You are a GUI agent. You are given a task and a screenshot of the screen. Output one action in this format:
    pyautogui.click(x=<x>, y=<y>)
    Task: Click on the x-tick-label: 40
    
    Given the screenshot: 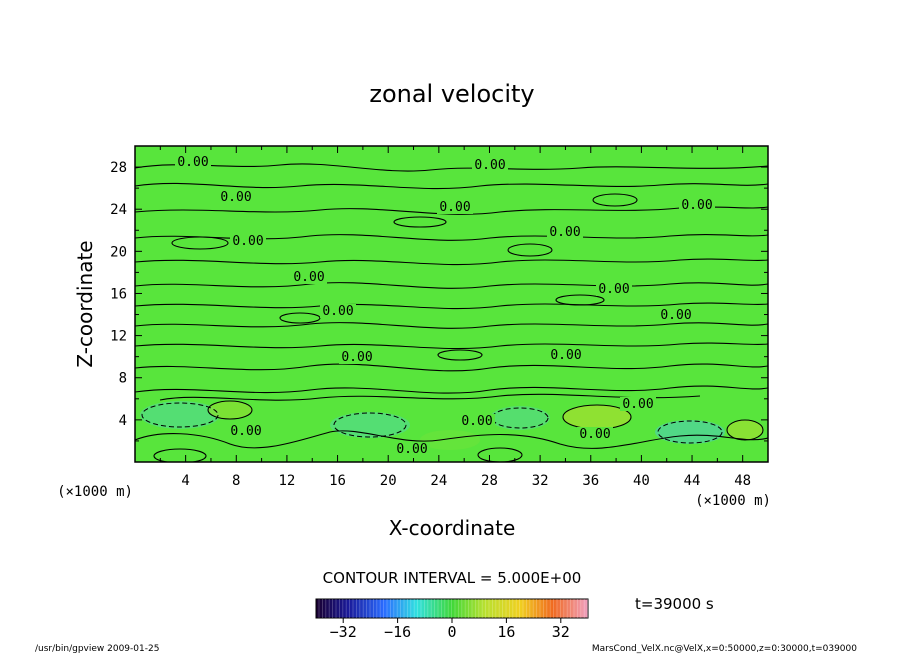 What is the action you would take?
    pyautogui.click(x=641, y=481)
    